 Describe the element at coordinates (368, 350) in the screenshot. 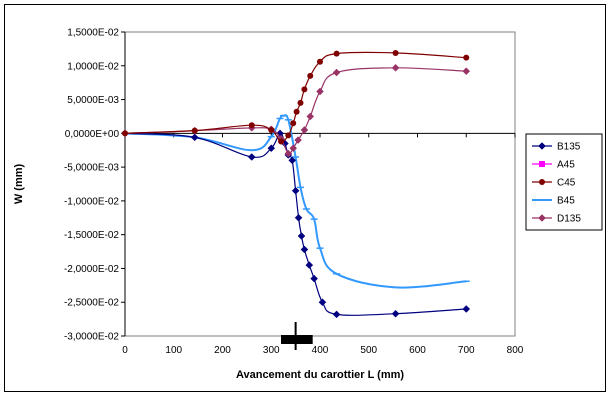

I see `x-tick-label: 500` at that location.